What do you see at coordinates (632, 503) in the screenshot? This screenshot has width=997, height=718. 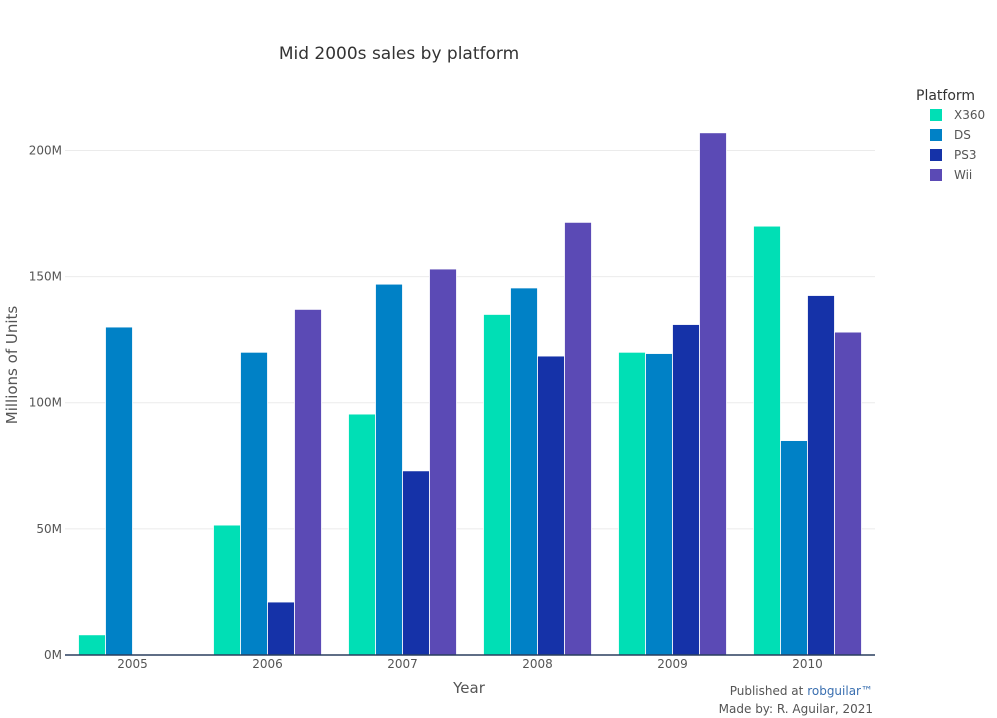 I see `bar-x360-2009` at bounding box center [632, 503].